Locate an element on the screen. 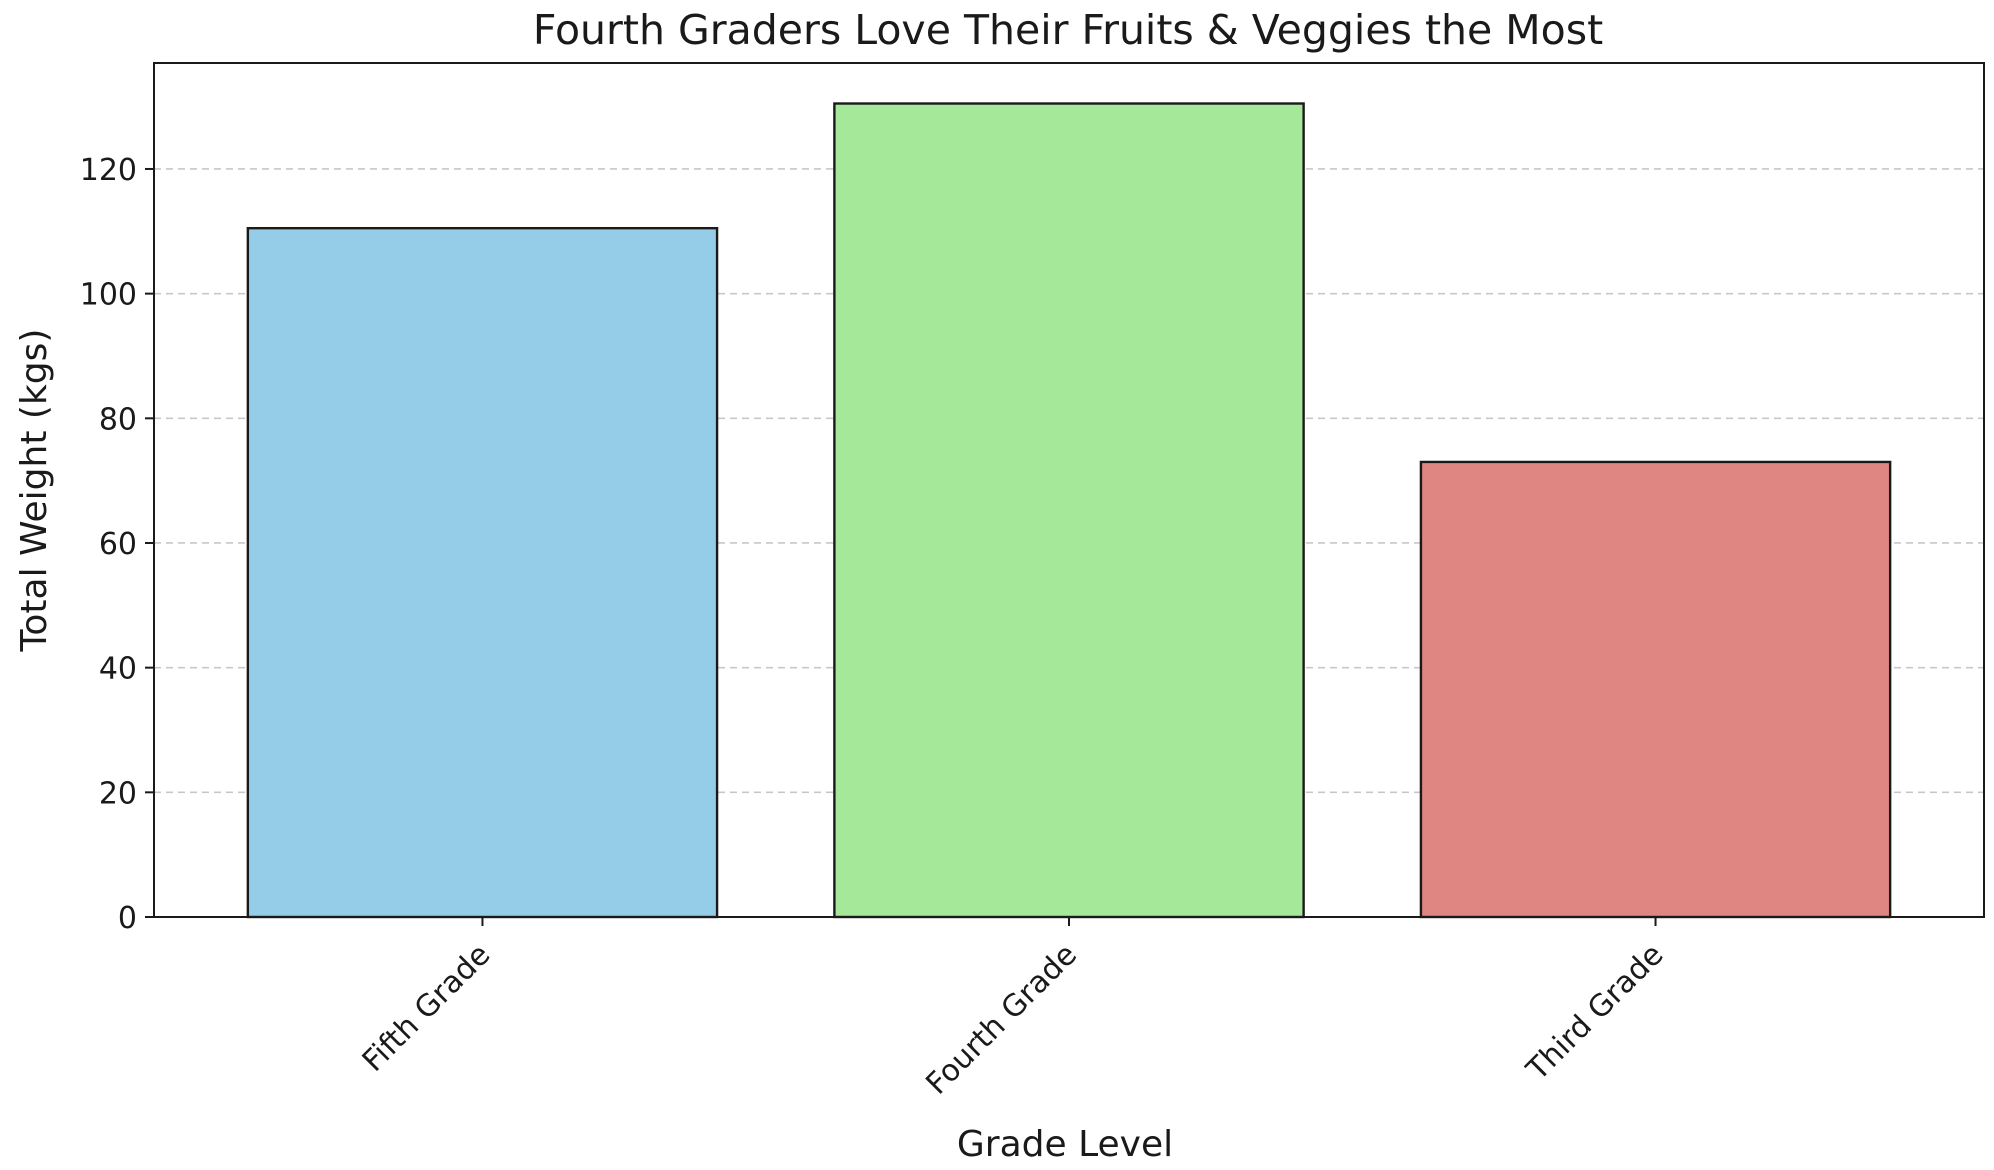  y-tick-label-120: 120 is located at coordinates (108, 170).